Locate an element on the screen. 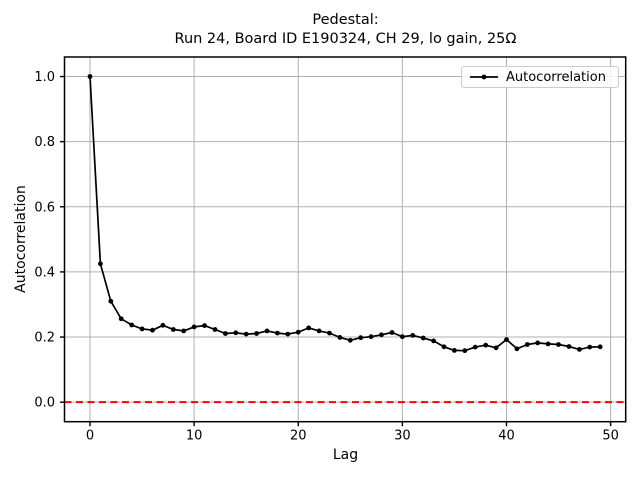 This screenshot has height=480, width=640. y-axis-label: Autocorrelation is located at coordinates (21, 239).